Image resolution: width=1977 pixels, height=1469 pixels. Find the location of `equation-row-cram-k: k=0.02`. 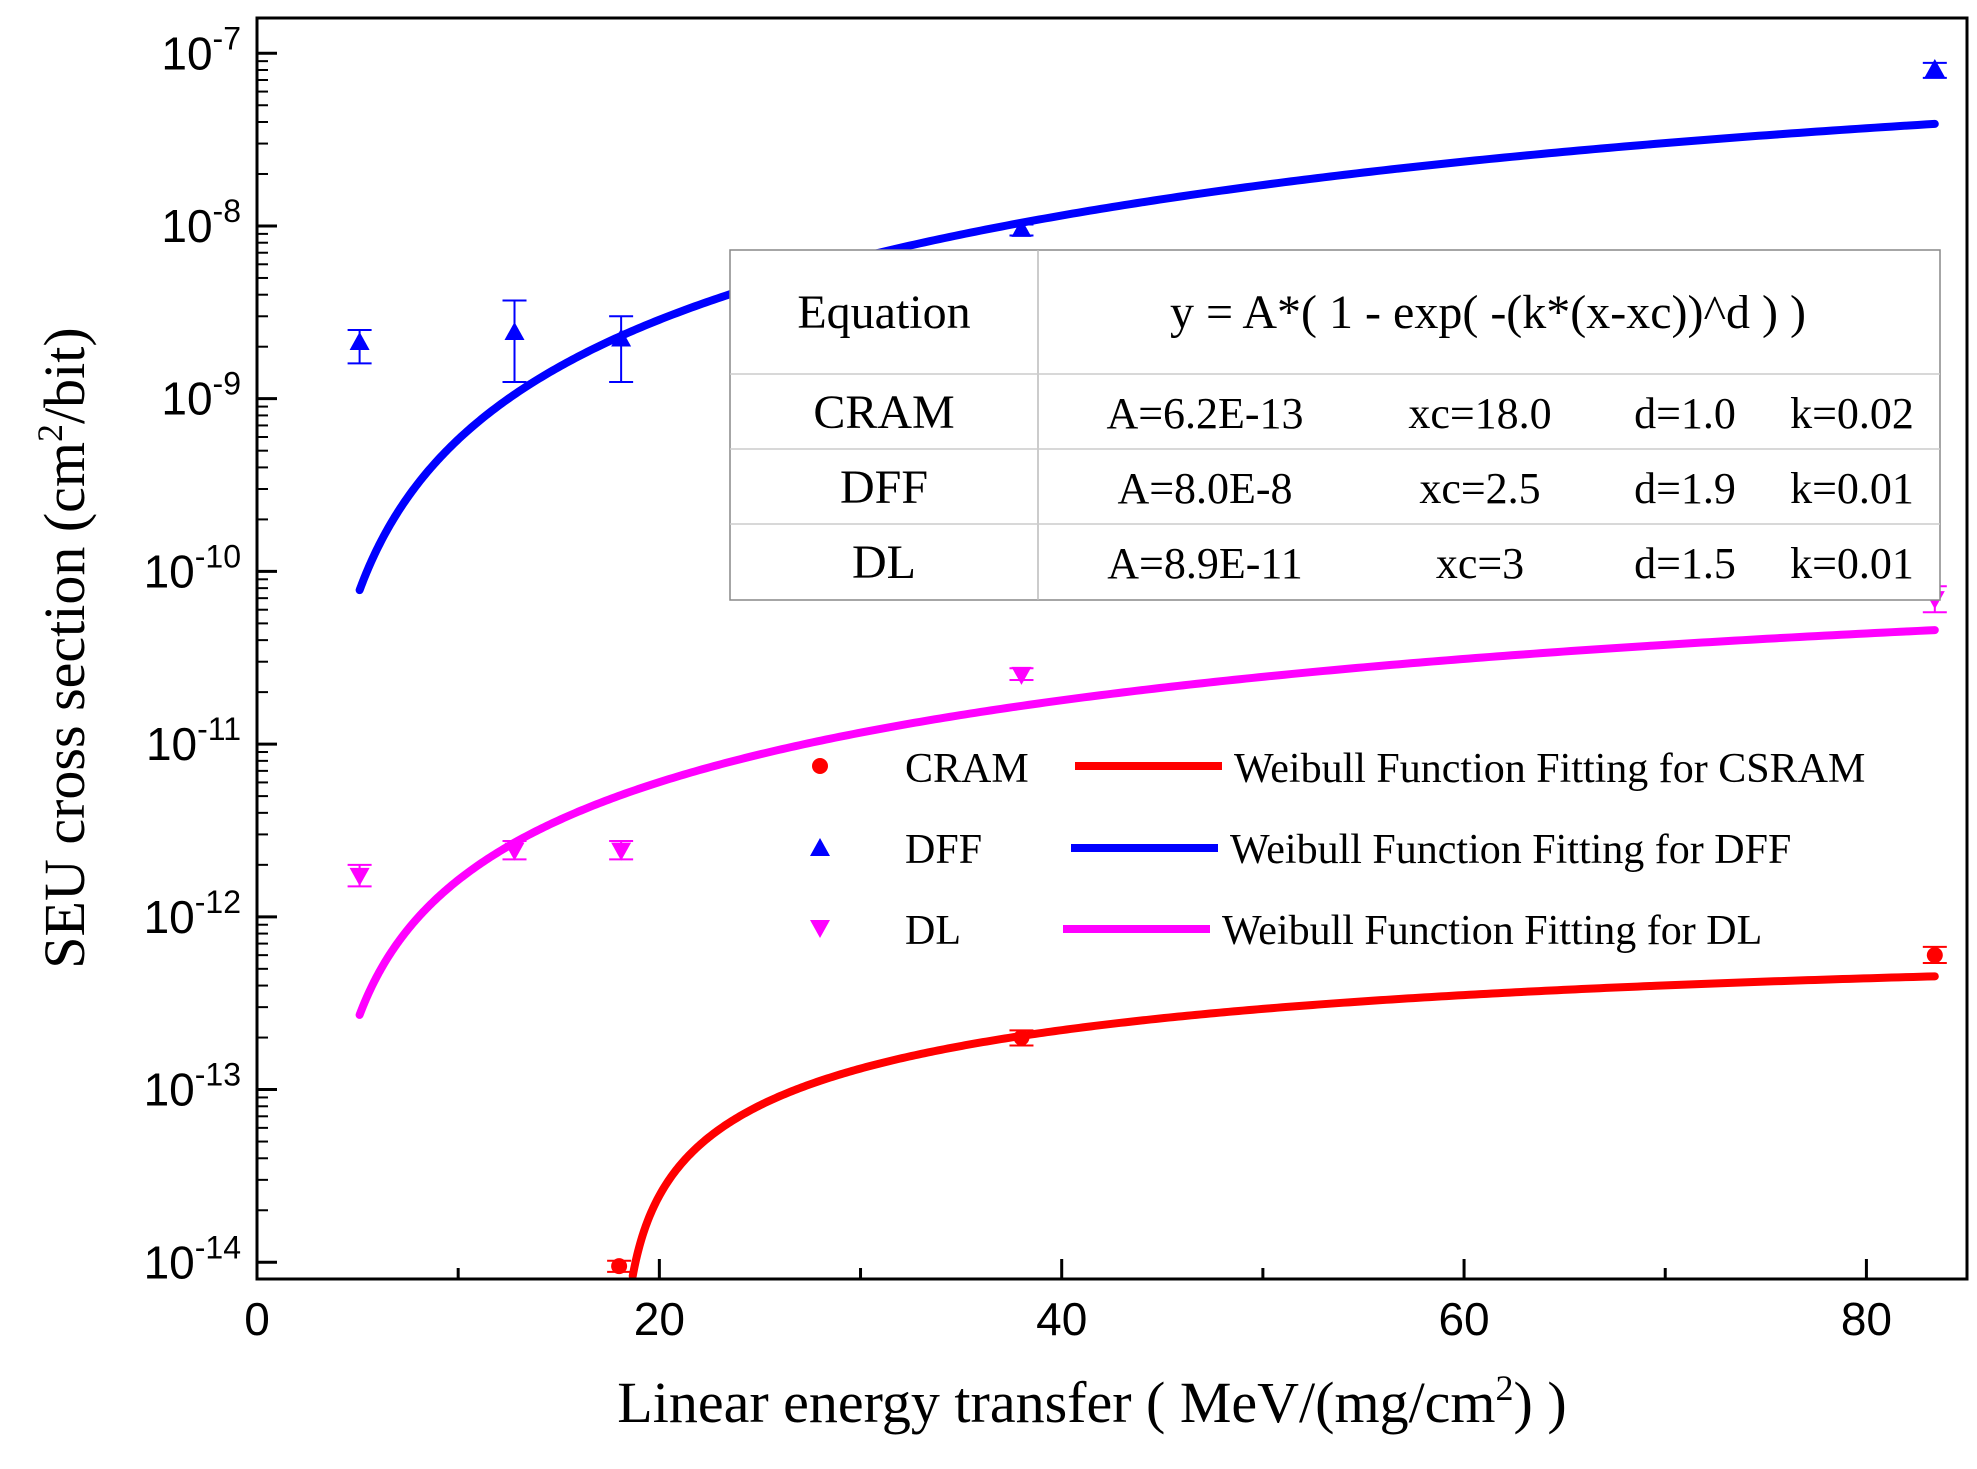

equation-row-cram-k: k=0.02 is located at coordinates (1852, 413).